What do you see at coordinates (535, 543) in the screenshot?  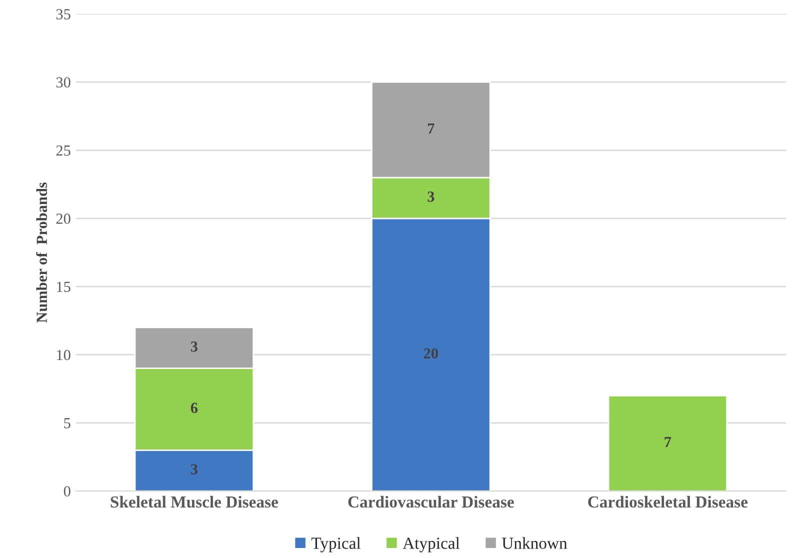 I see `legend-label: Unknown` at bounding box center [535, 543].